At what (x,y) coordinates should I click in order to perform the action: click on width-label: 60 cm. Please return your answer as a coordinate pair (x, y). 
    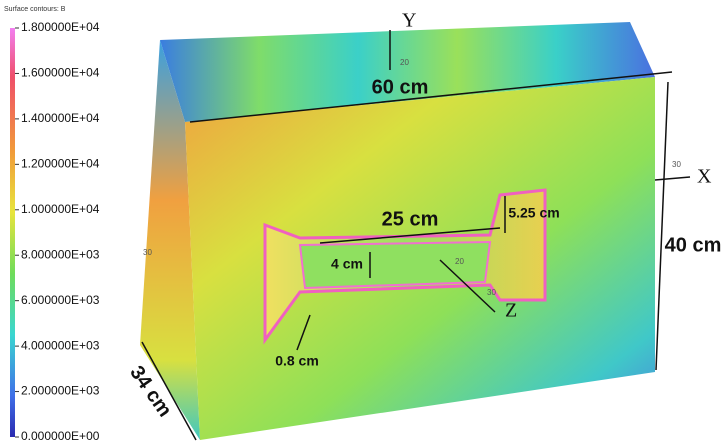
    Looking at the image, I should click on (400, 87).